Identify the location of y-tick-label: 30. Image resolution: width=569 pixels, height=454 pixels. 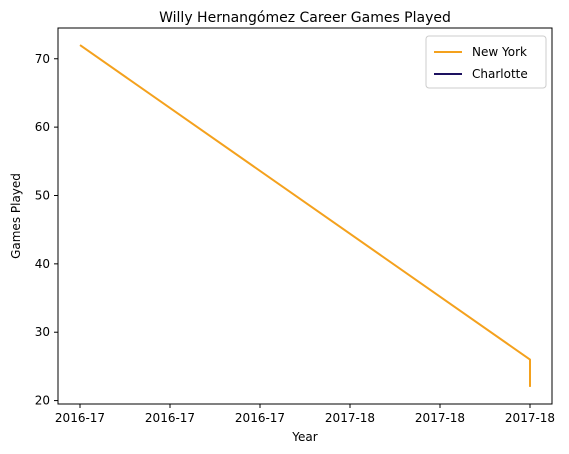
(42, 332).